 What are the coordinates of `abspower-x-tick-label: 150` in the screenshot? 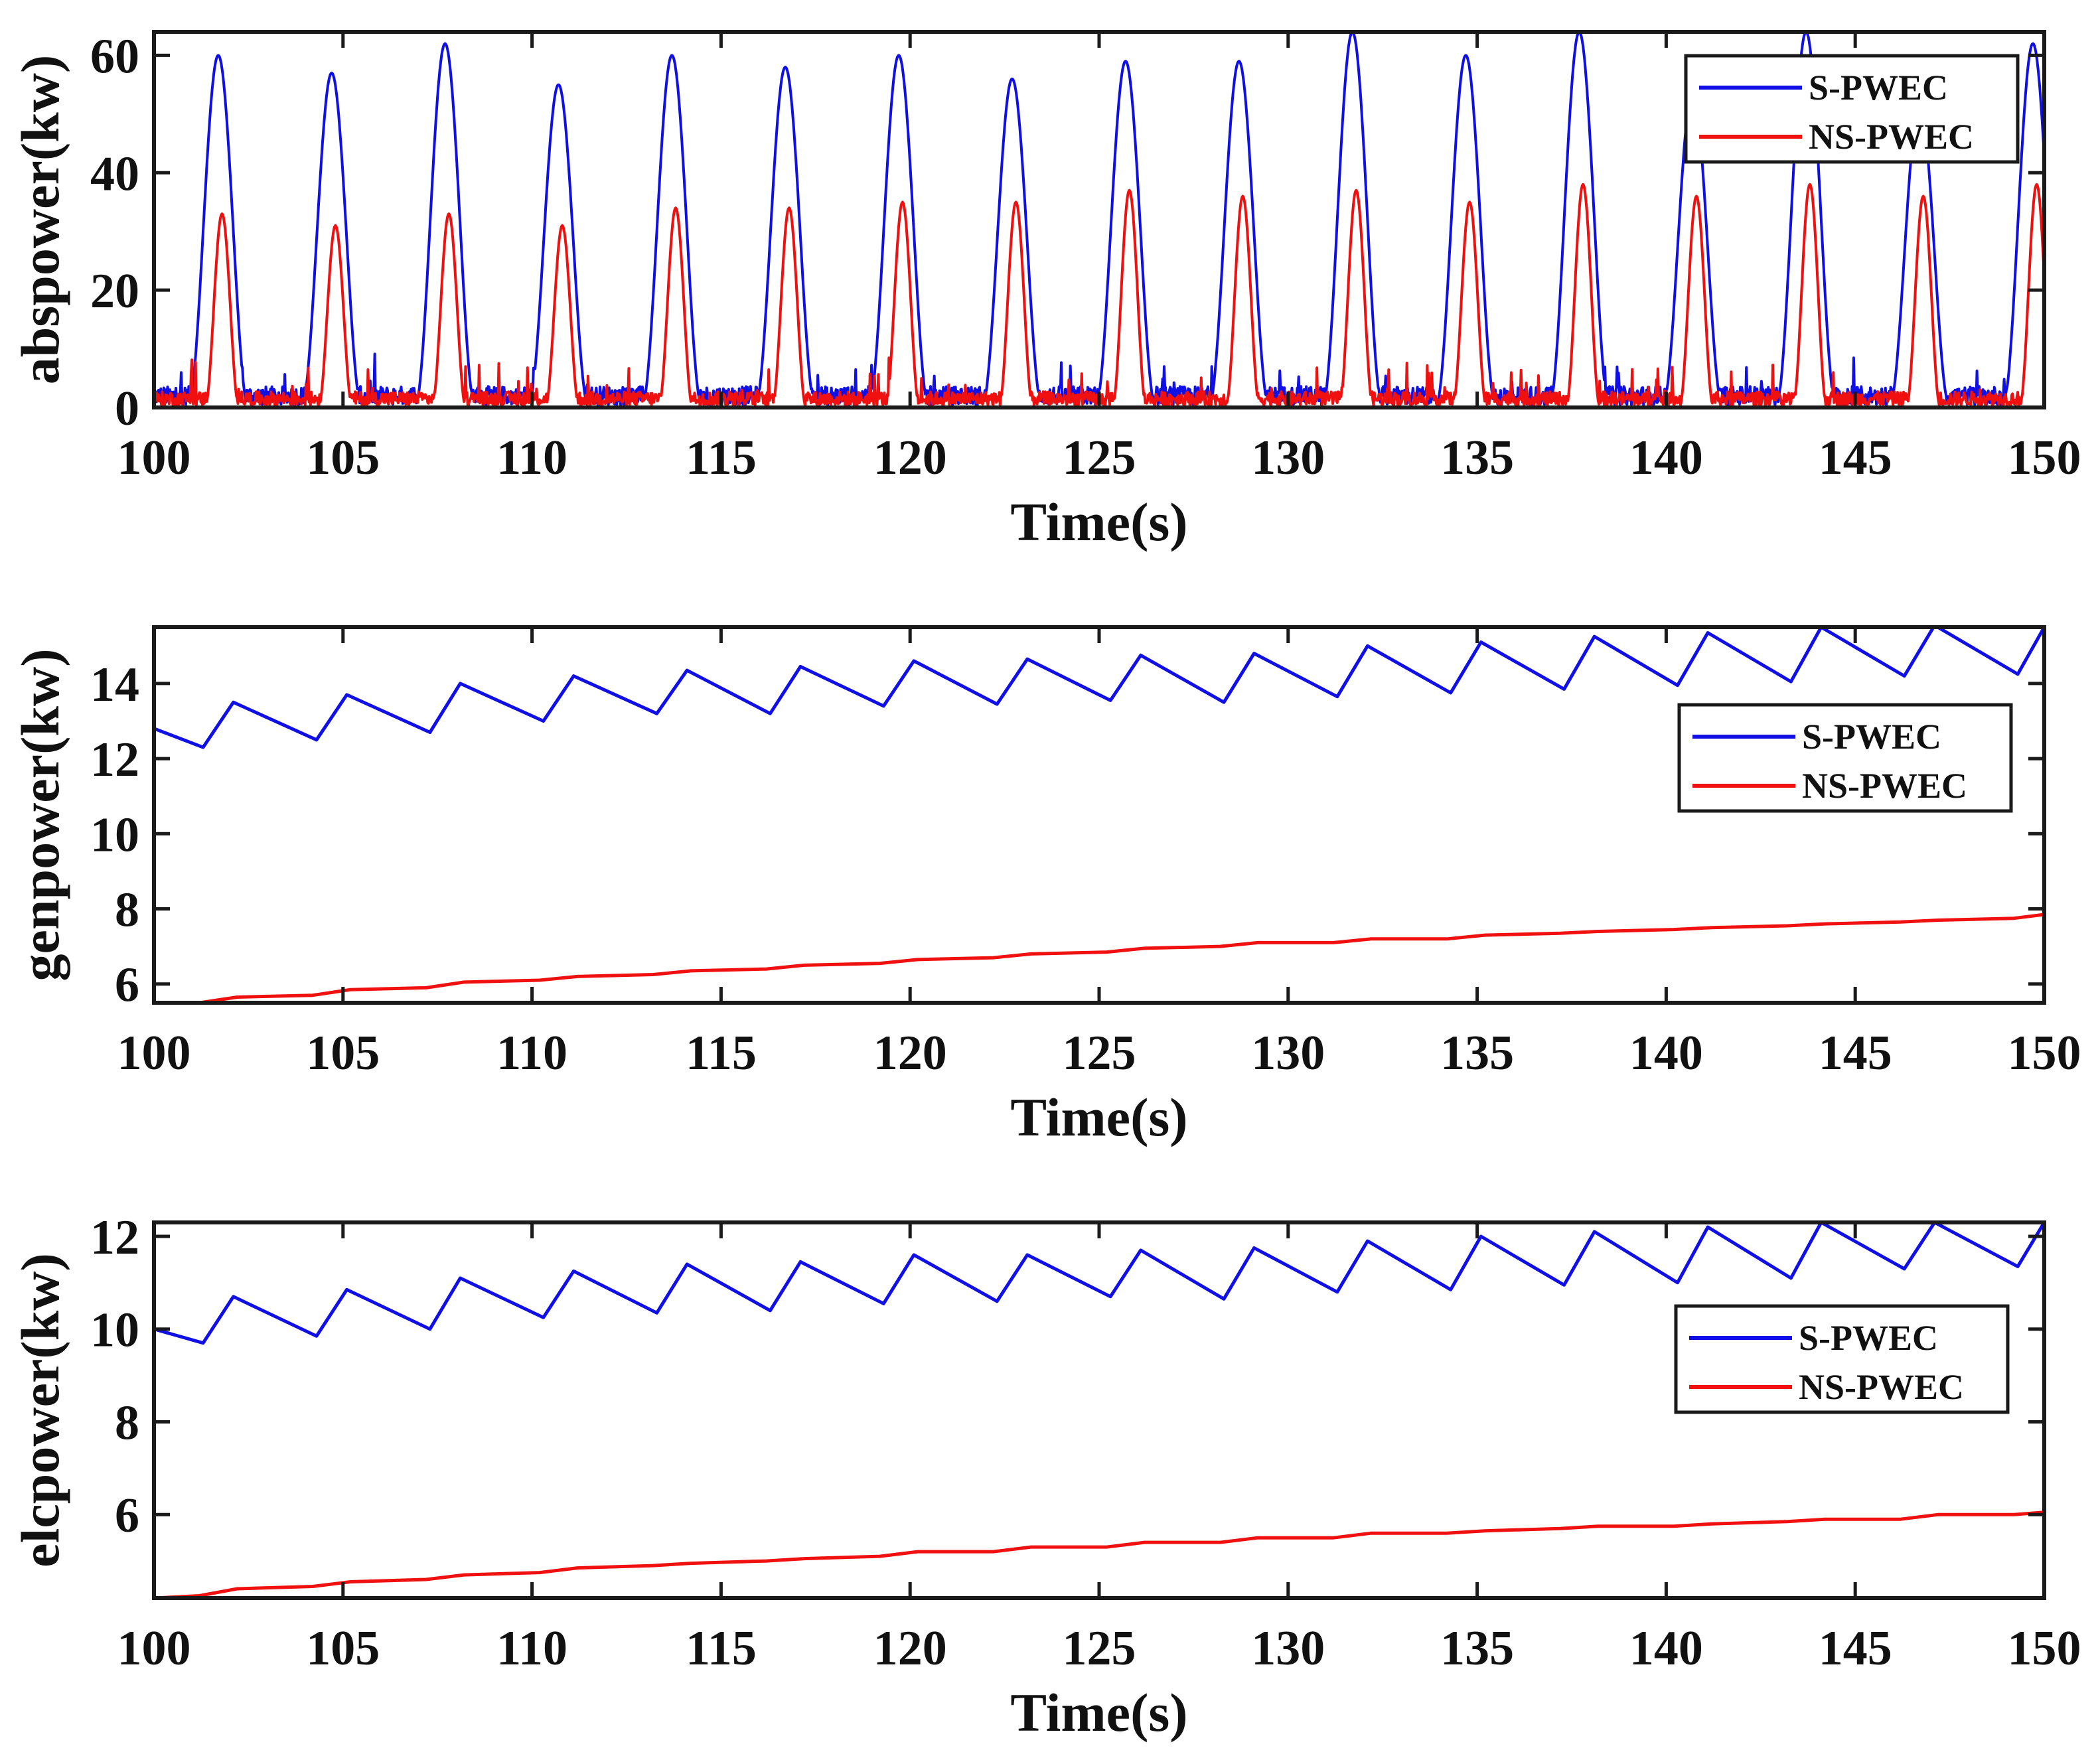 It's located at (2044, 458).